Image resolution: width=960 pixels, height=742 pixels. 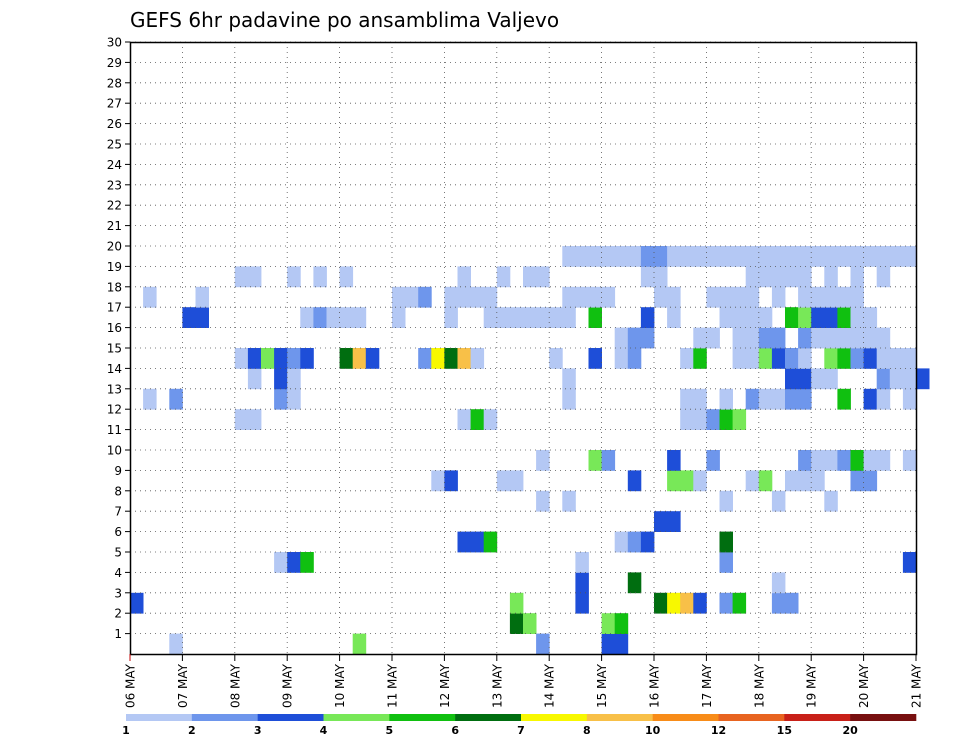 I want to click on x-tick-label: 09 MAY, so click(x=288, y=685).